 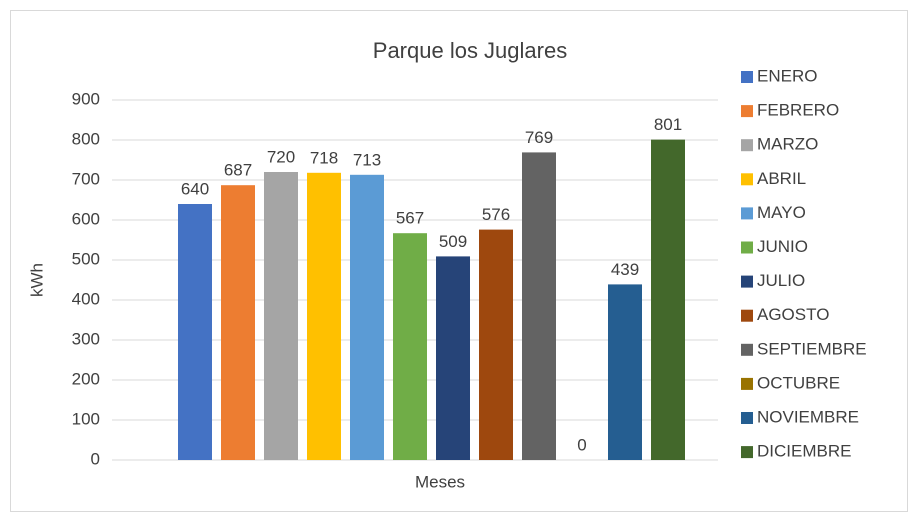 What do you see at coordinates (781, 212) in the screenshot?
I see `legend-label: MAYO` at bounding box center [781, 212].